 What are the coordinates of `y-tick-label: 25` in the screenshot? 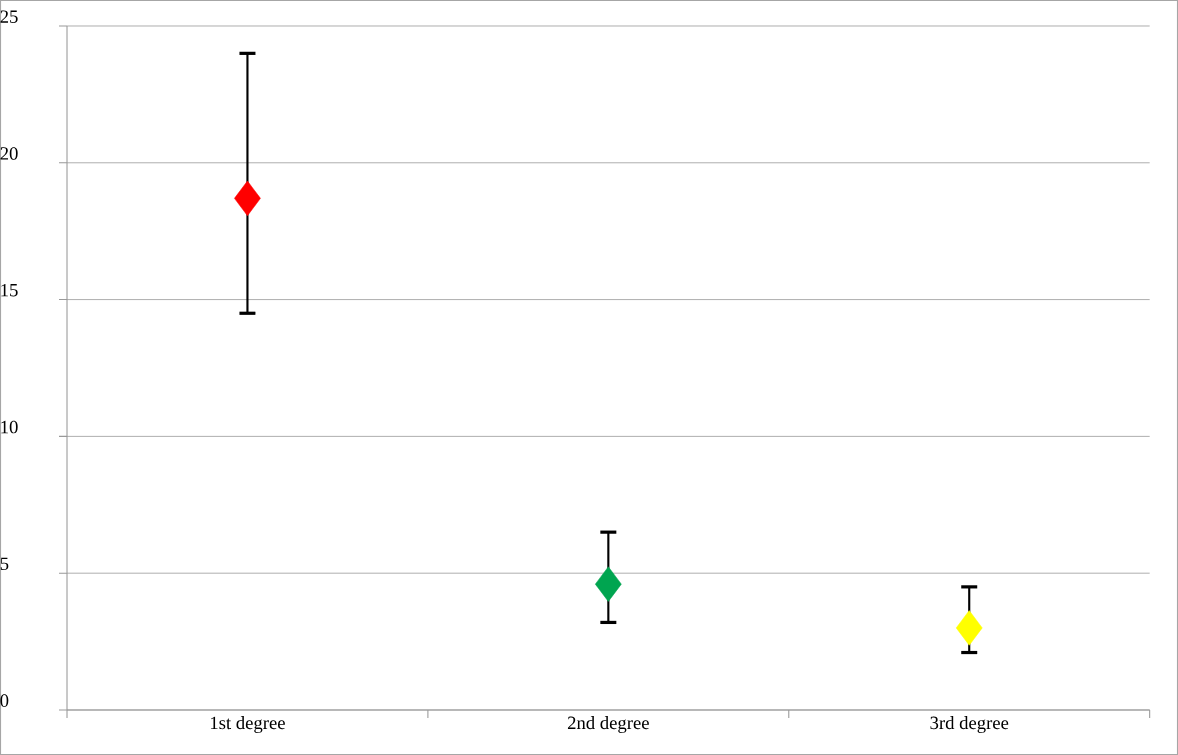 It's located at (9, 16).